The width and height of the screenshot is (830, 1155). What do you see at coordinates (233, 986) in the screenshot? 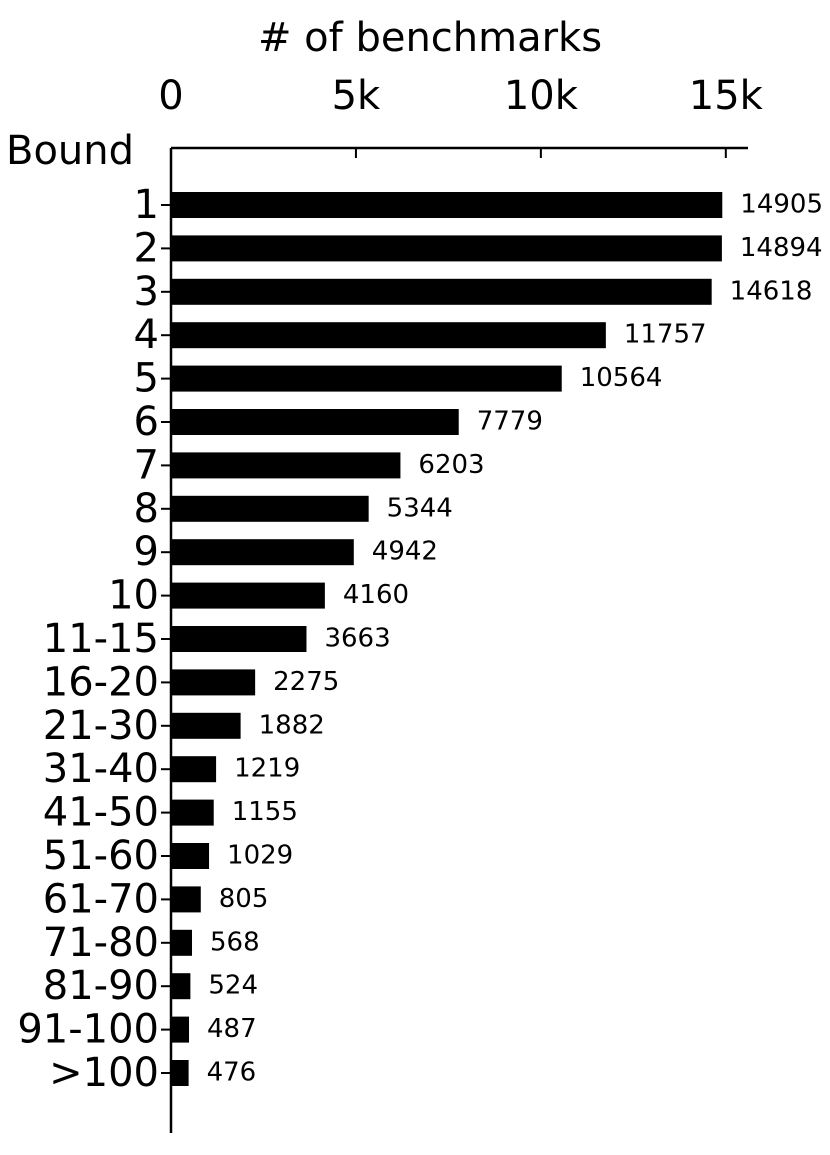
I see `value-label: 524` at bounding box center [233, 986].